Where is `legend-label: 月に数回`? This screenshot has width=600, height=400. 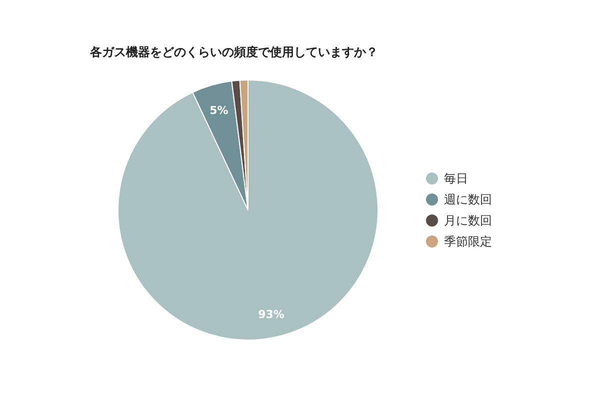 legend-label: 月に数回 is located at coordinates (468, 221).